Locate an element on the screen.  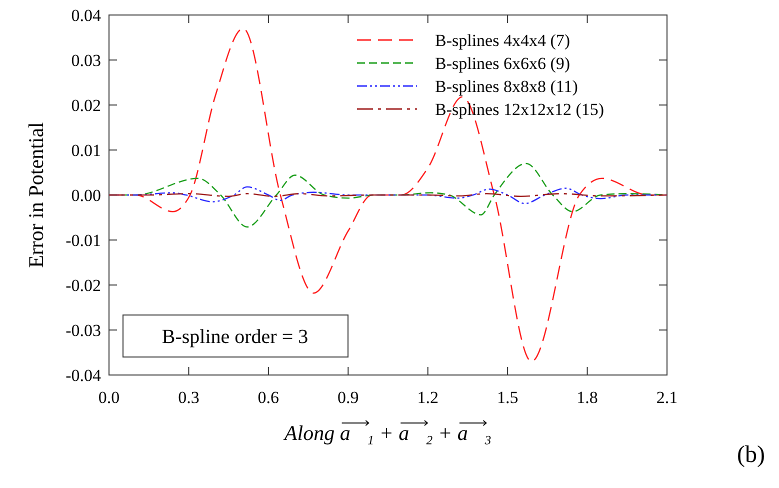
x-tick-label: 0.9 is located at coordinates (348, 397).